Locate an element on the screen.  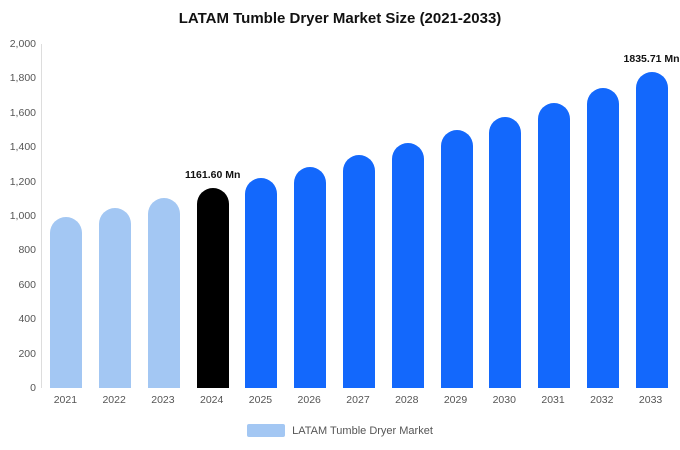
x-tick-label: 2023 is located at coordinates (163, 400).